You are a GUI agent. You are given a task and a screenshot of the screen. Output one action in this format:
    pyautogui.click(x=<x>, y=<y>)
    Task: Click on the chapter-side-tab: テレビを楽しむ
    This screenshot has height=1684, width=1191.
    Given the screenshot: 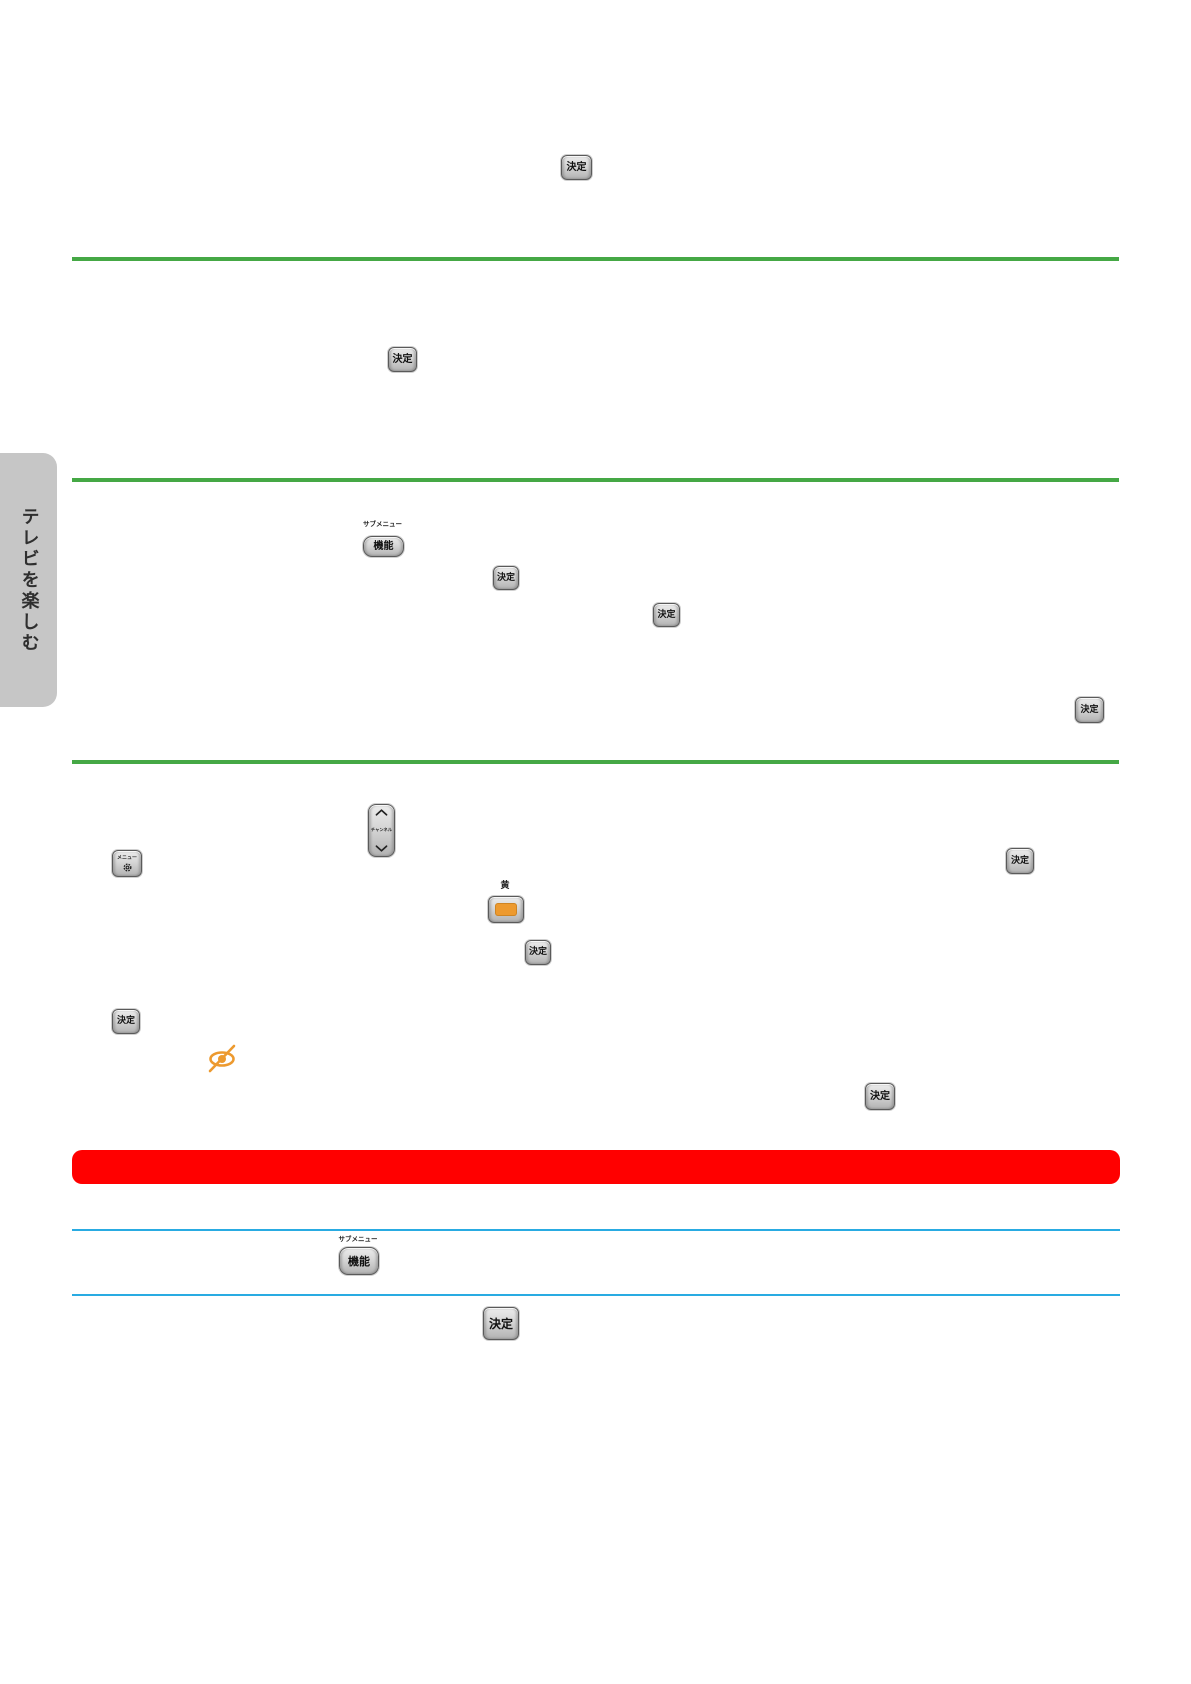 What is the action you would take?
    pyautogui.click(x=28, y=580)
    